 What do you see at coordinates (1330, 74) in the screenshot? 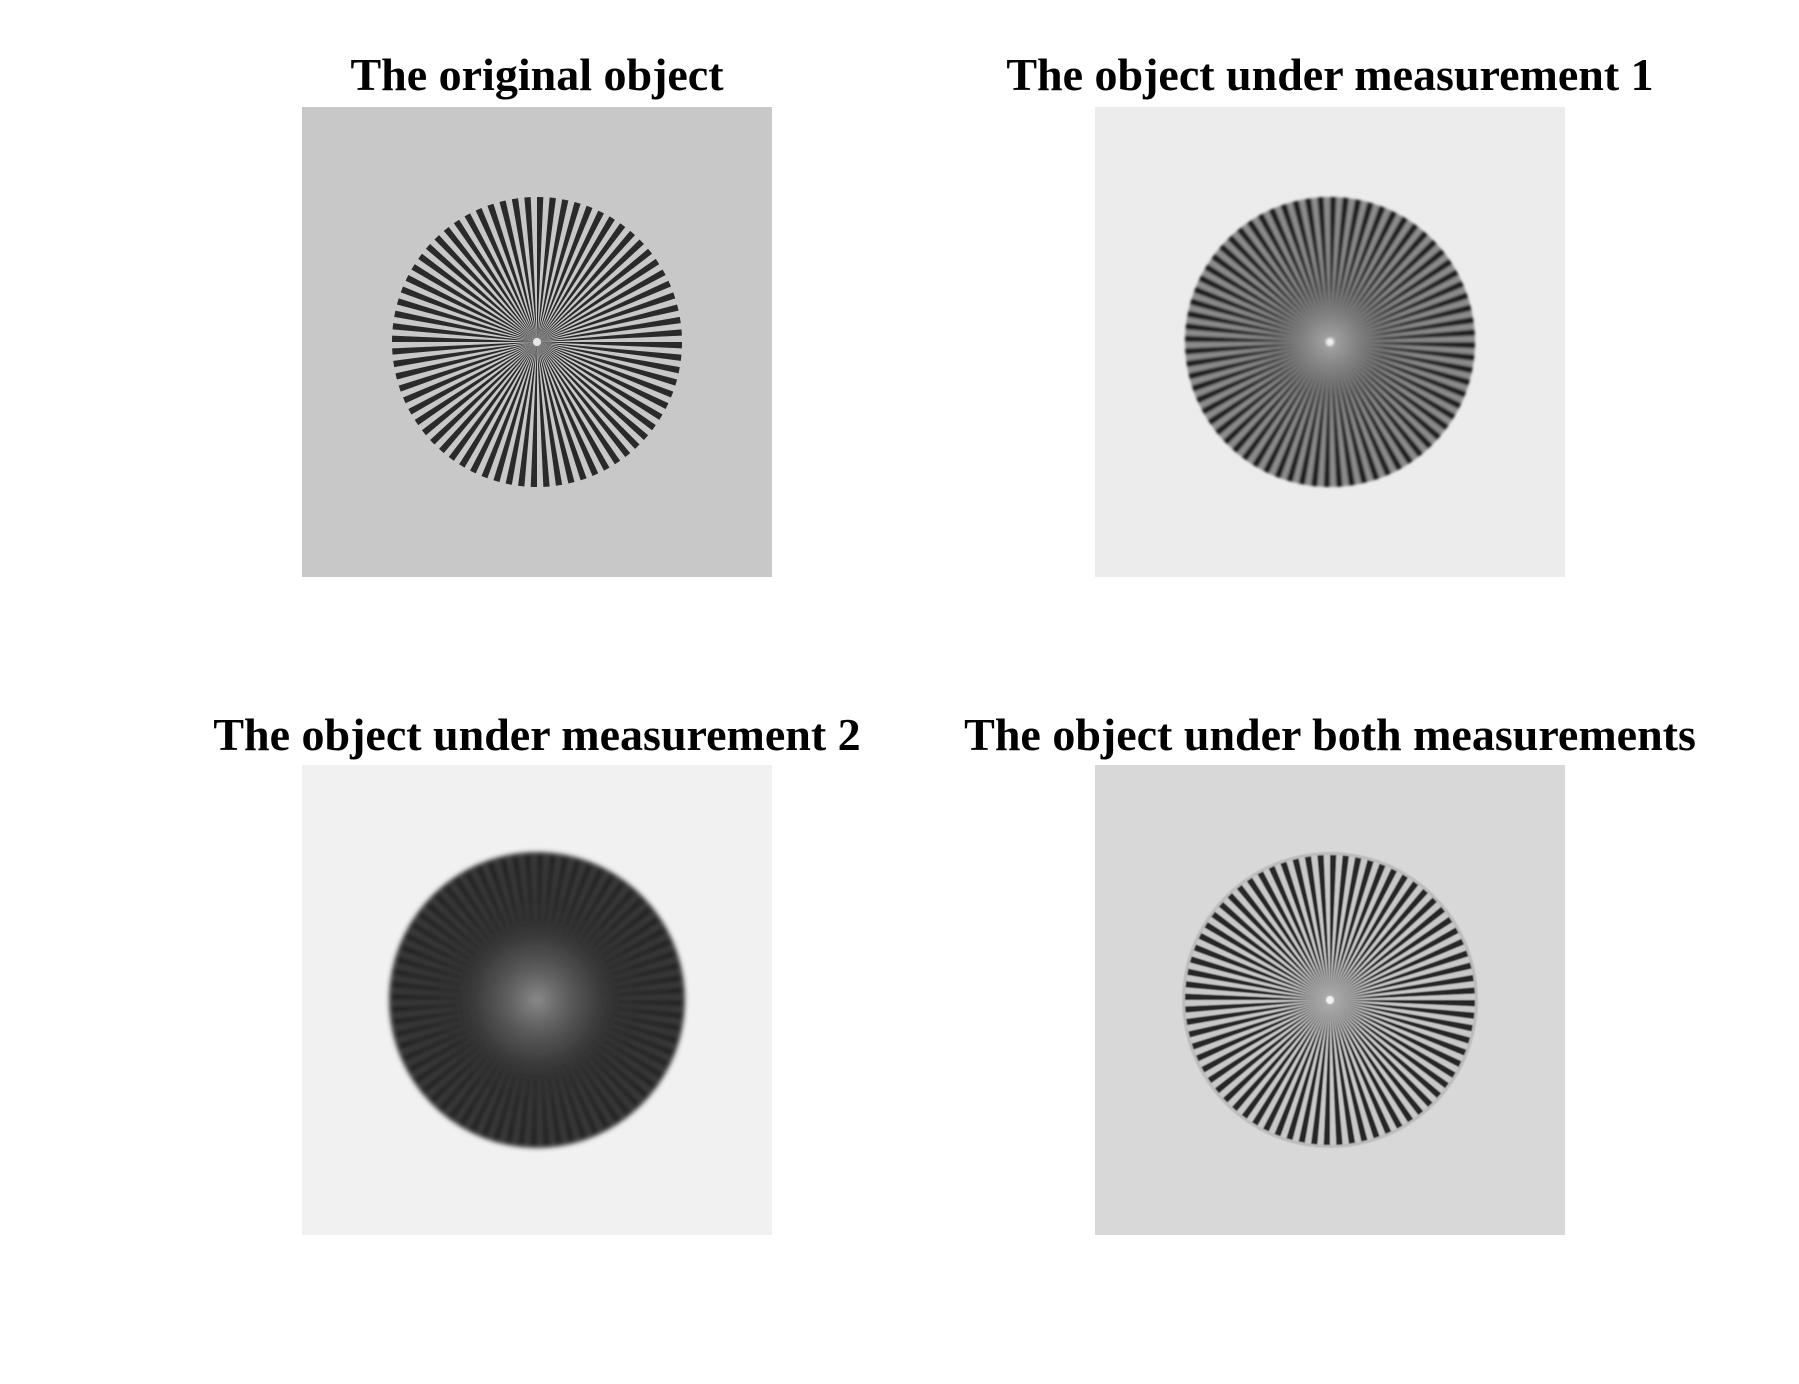
I see `panel-title-measurement-1: The object under measurement 1` at bounding box center [1330, 74].